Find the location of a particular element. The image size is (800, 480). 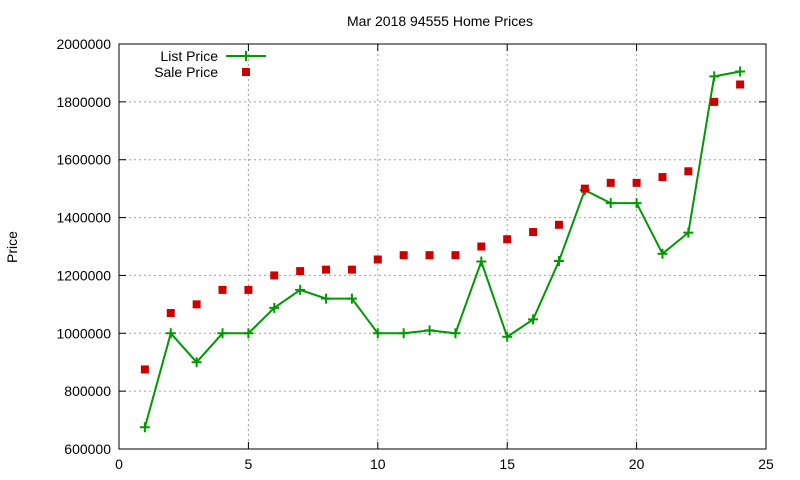

chart-title: Mar 2018 94555 Home Prices is located at coordinates (440, 21).